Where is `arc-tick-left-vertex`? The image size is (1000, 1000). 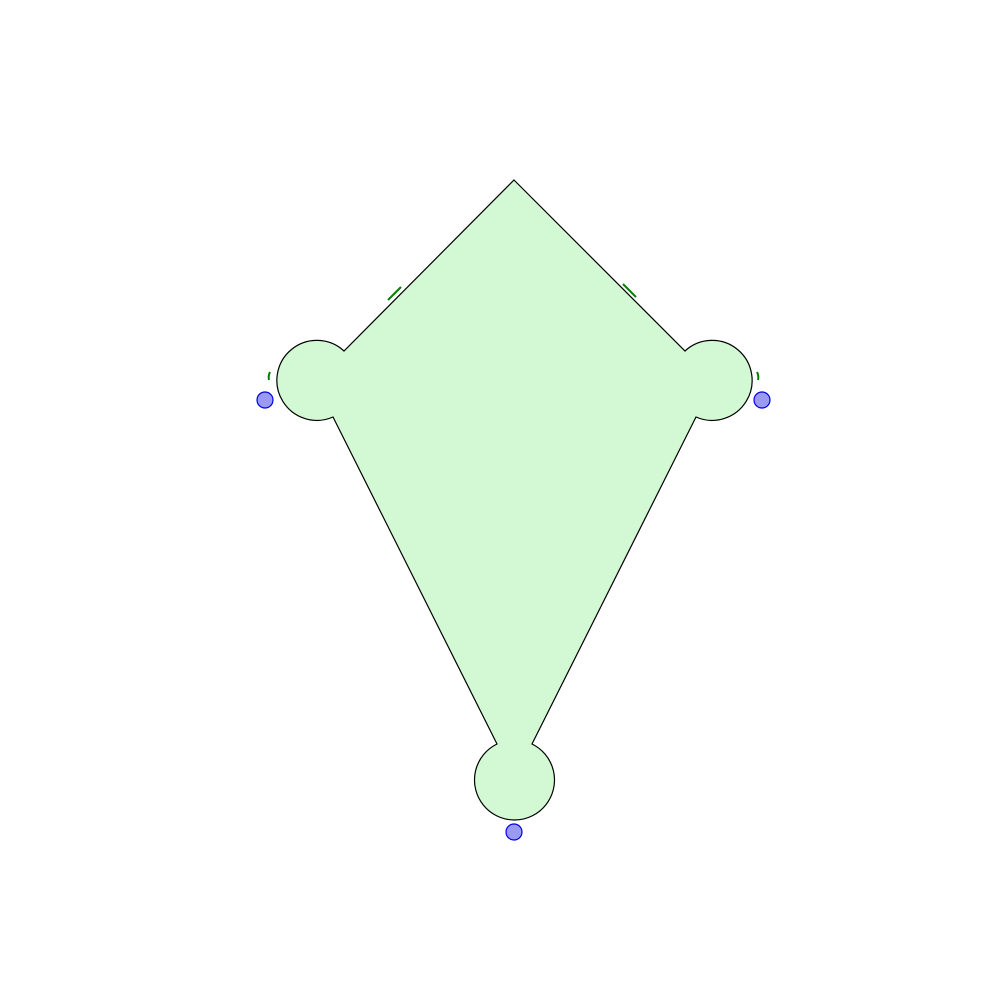 arc-tick-left-vertex is located at coordinates (269, 376).